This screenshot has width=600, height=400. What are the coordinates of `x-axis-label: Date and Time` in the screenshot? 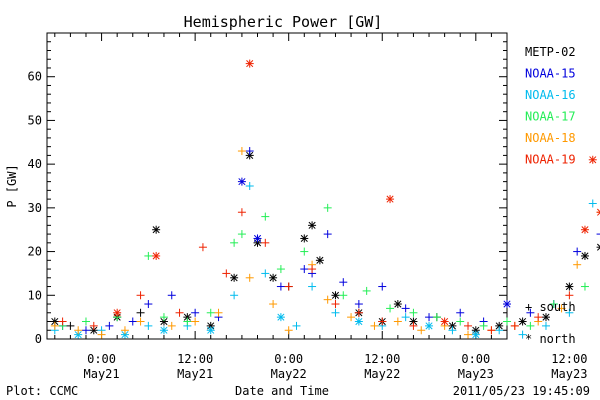 It's located at (282, 391).